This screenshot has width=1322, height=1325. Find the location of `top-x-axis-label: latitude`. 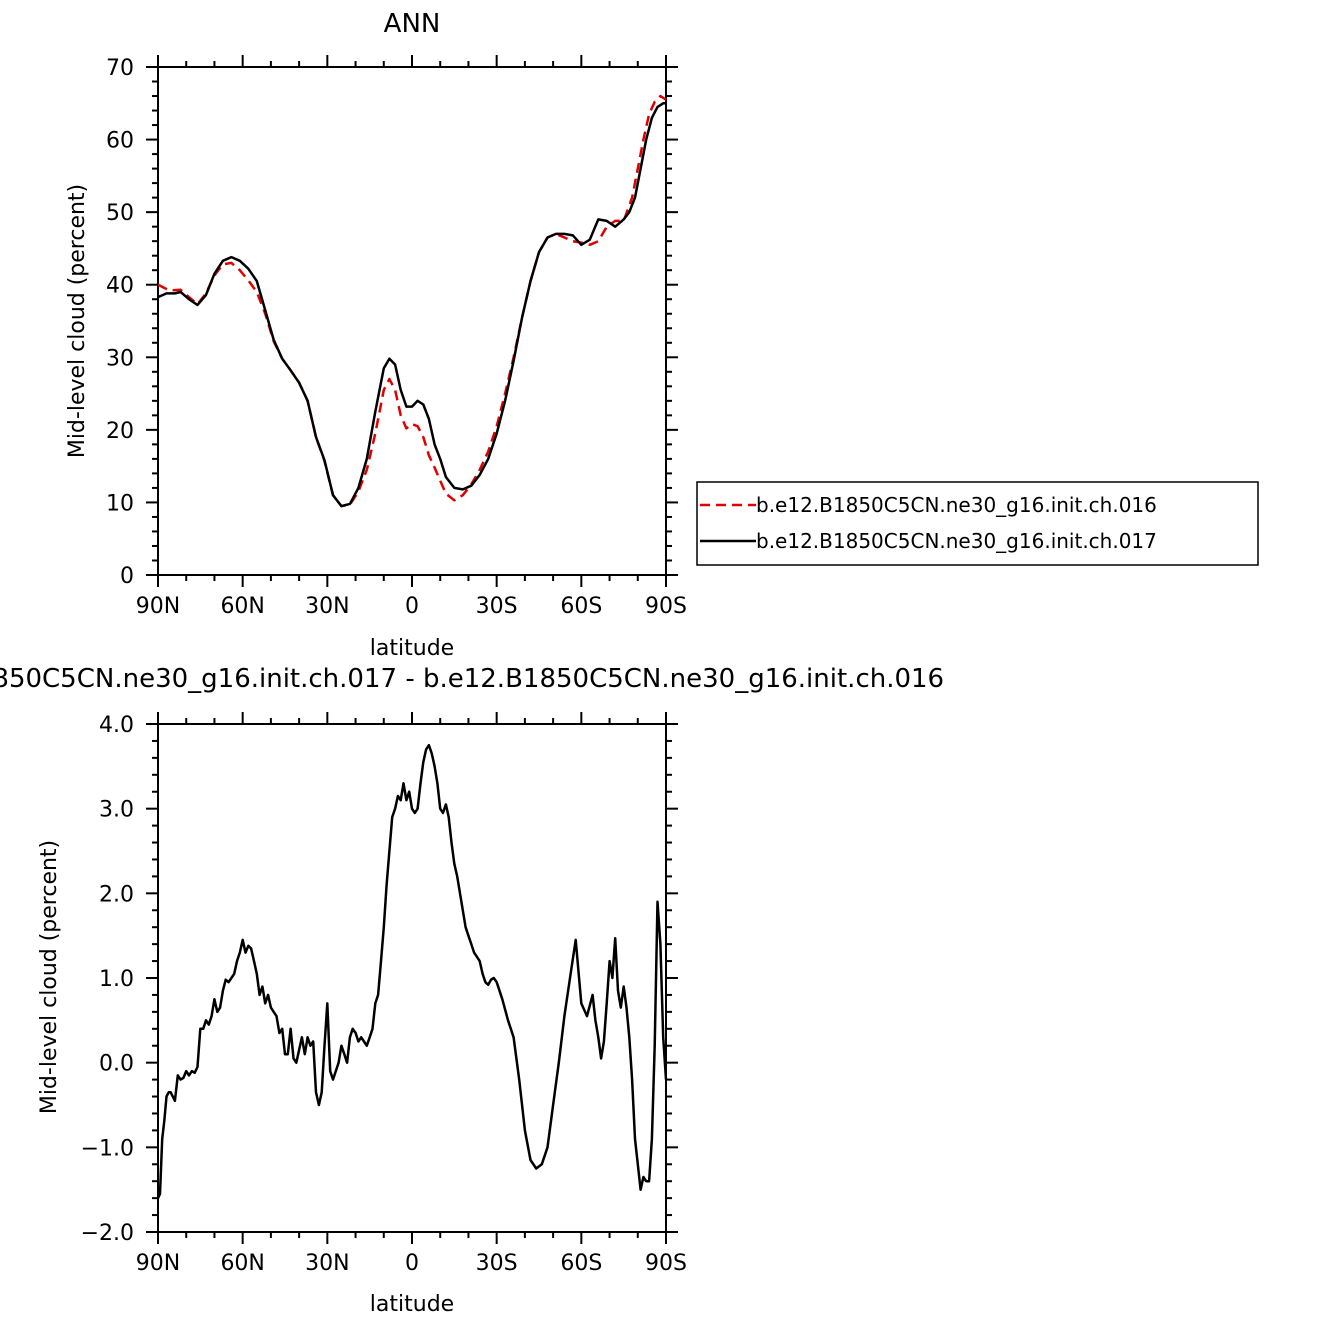

top-x-axis-label: latitude is located at coordinates (412, 648).